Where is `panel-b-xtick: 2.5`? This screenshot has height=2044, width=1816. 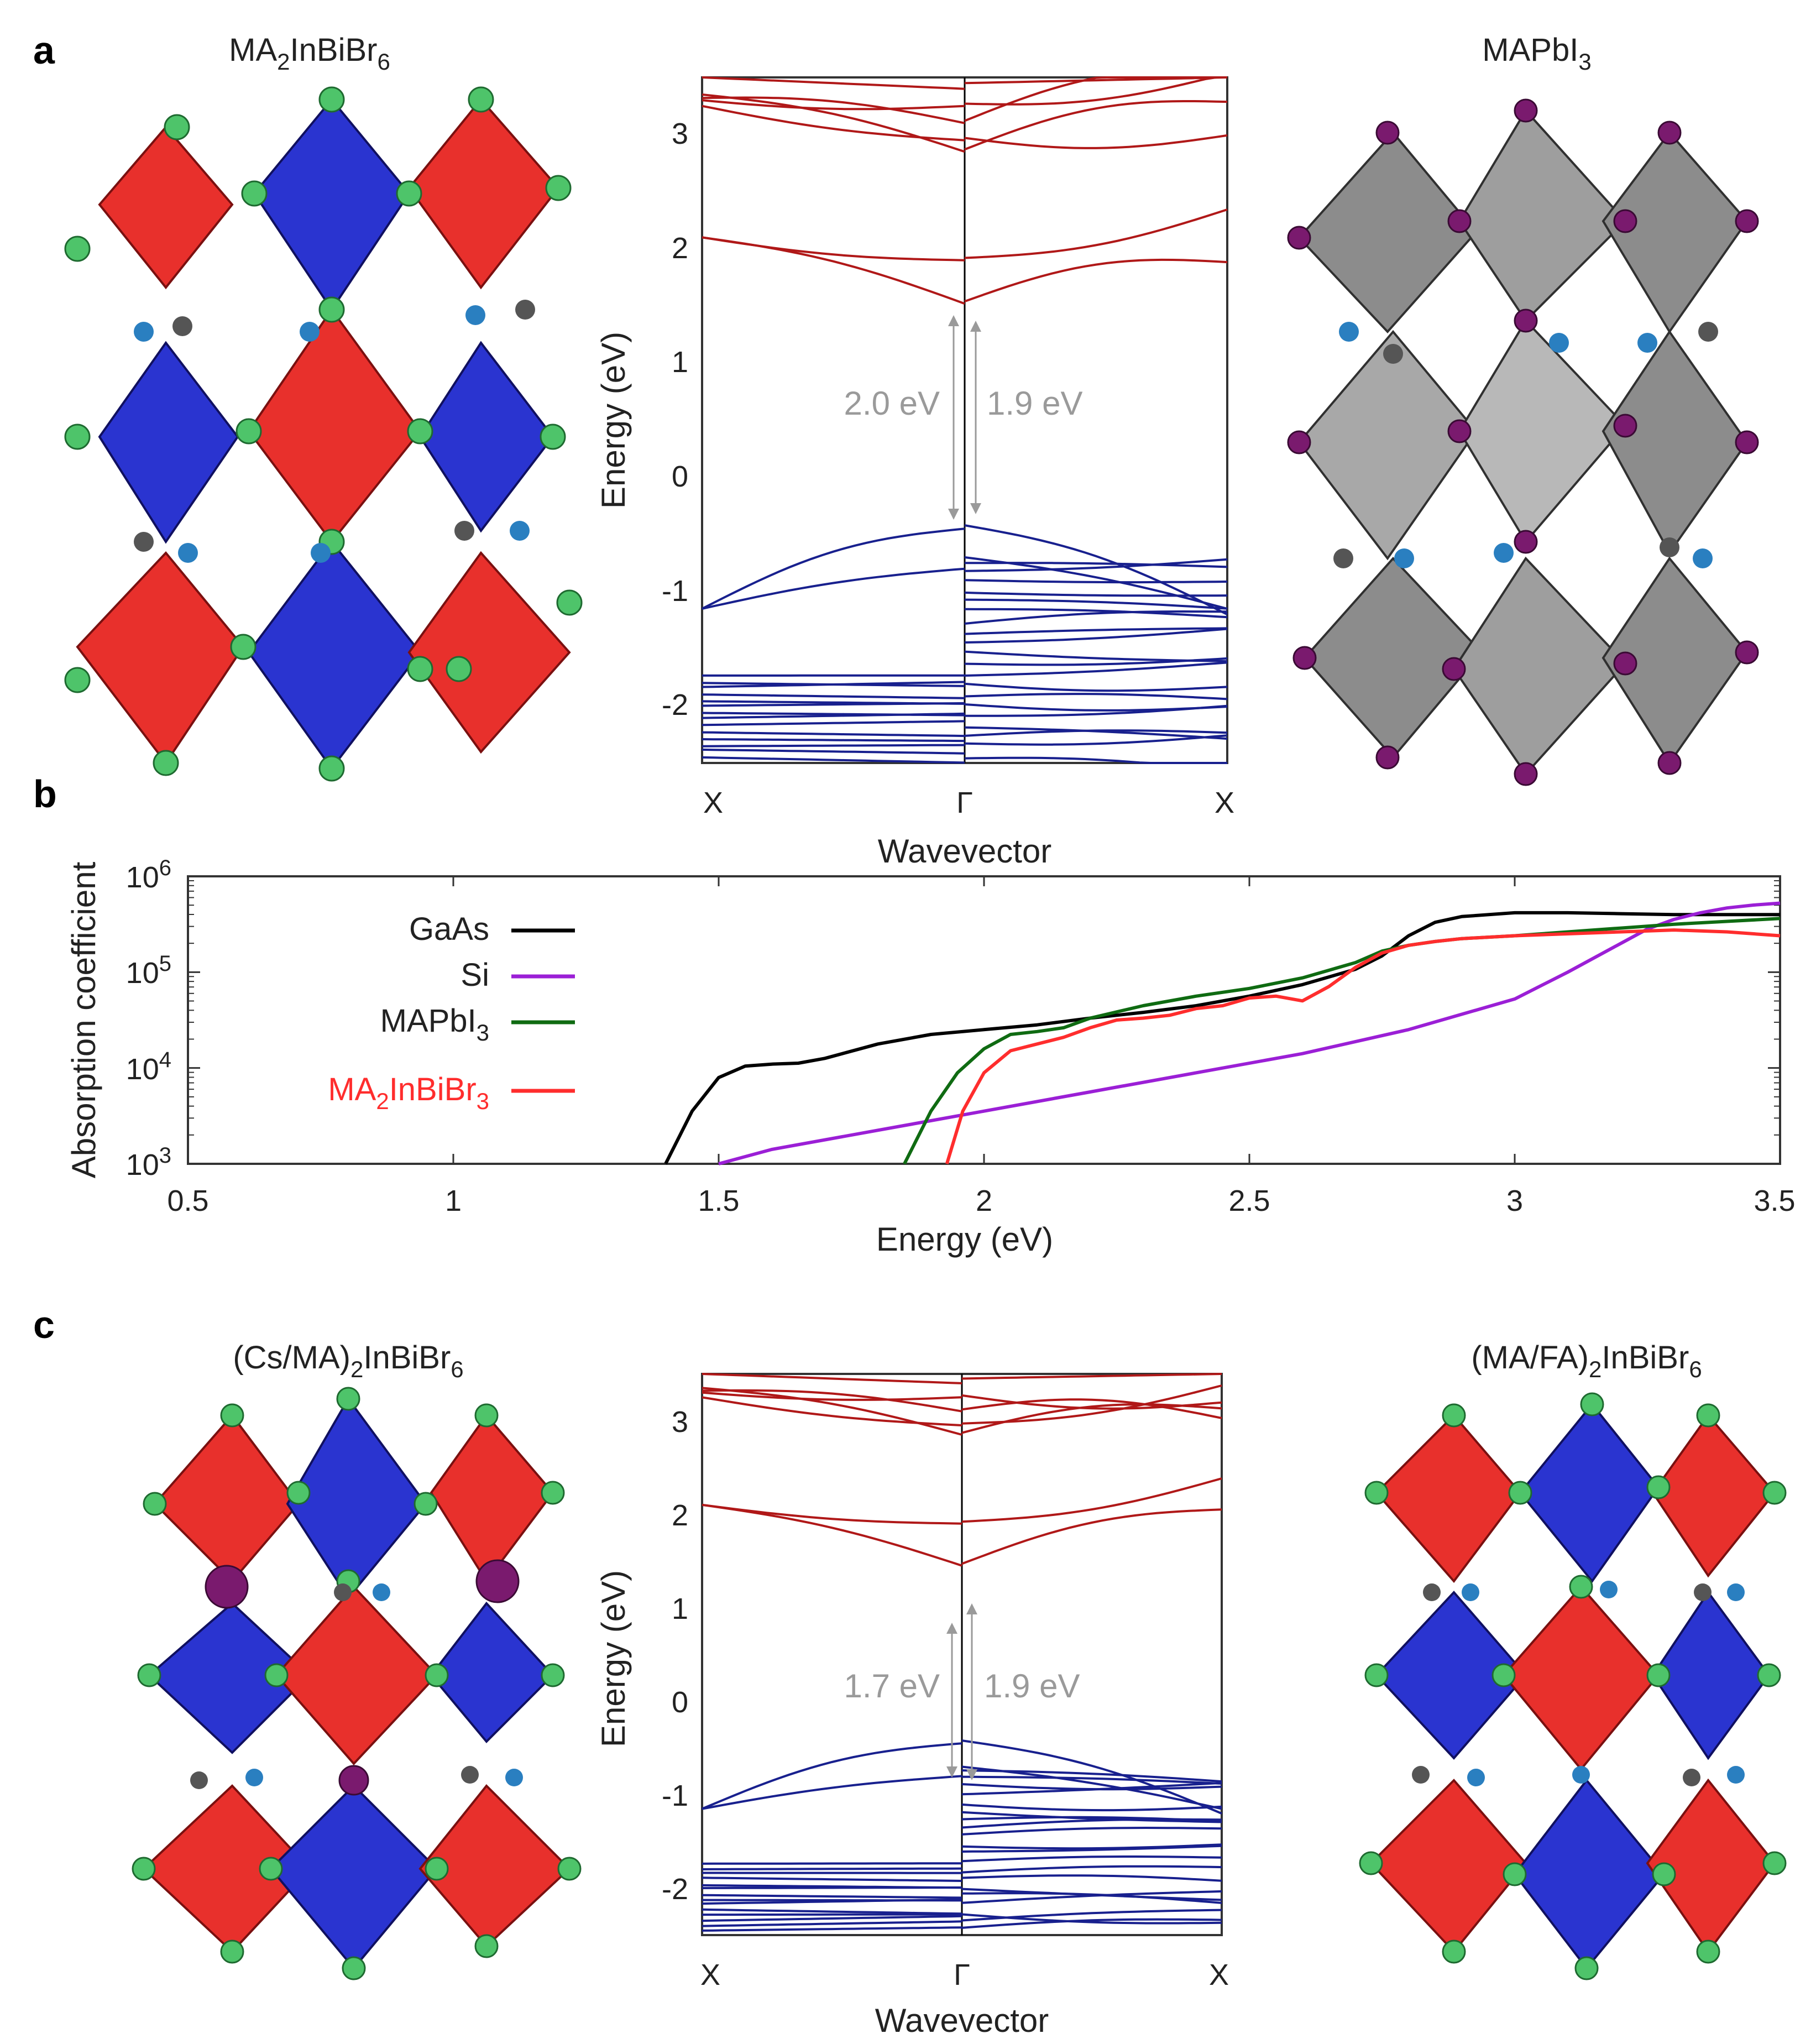 panel-b-xtick: 2.5 is located at coordinates (1249, 1200).